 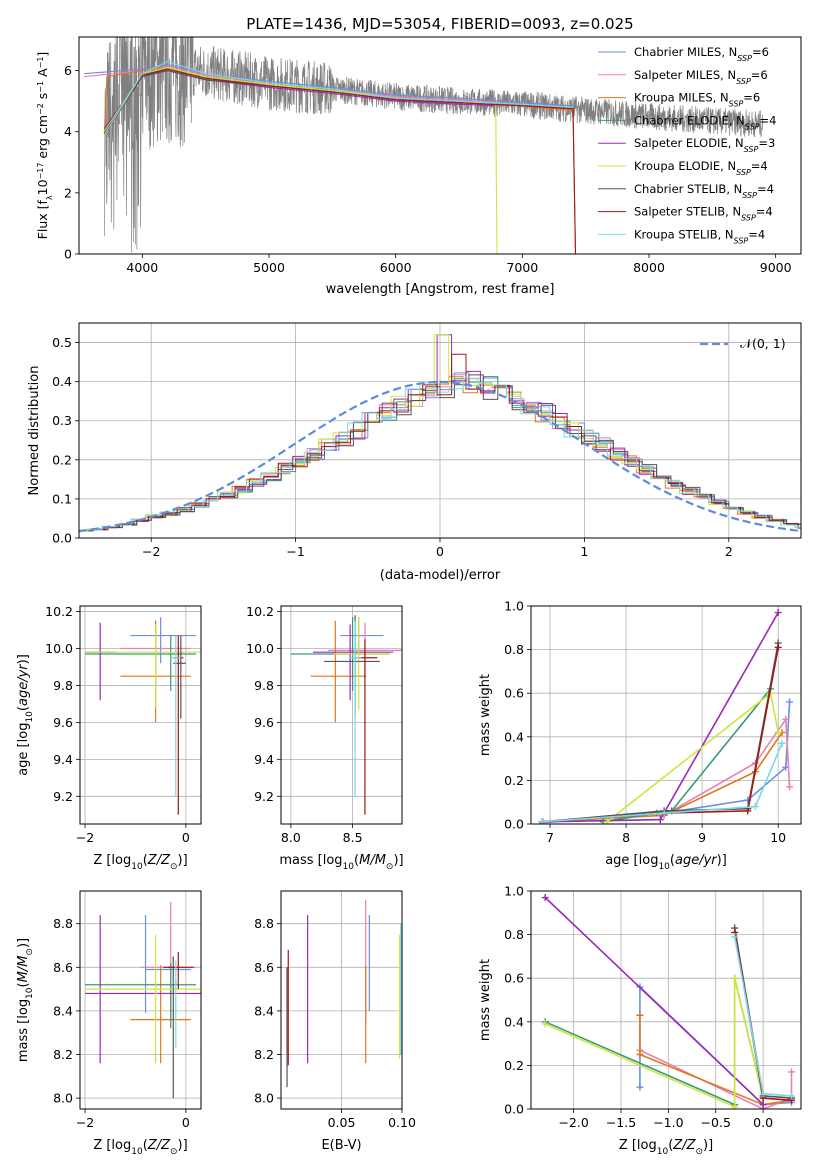 What do you see at coordinates (550, 837) in the screenshot?
I see `x-tick-label: 7` at bounding box center [550, 837].